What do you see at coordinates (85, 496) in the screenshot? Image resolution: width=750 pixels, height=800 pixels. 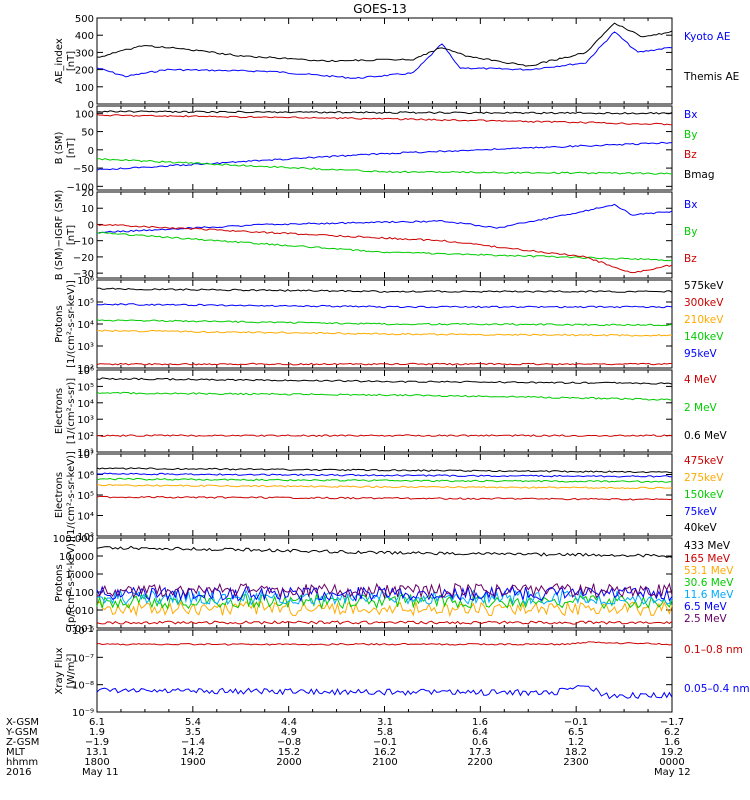 I see `panel-6-ytick-label: 10⁵` at bounding box center [85, 496].